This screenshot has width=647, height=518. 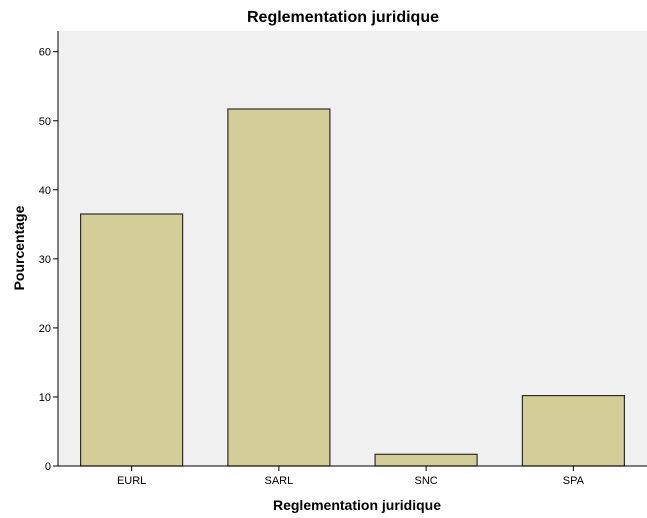 What do you see at coordinates (279, 287) in the screenshot?
I see `bar-sarl` at bounding box center [279, 287].